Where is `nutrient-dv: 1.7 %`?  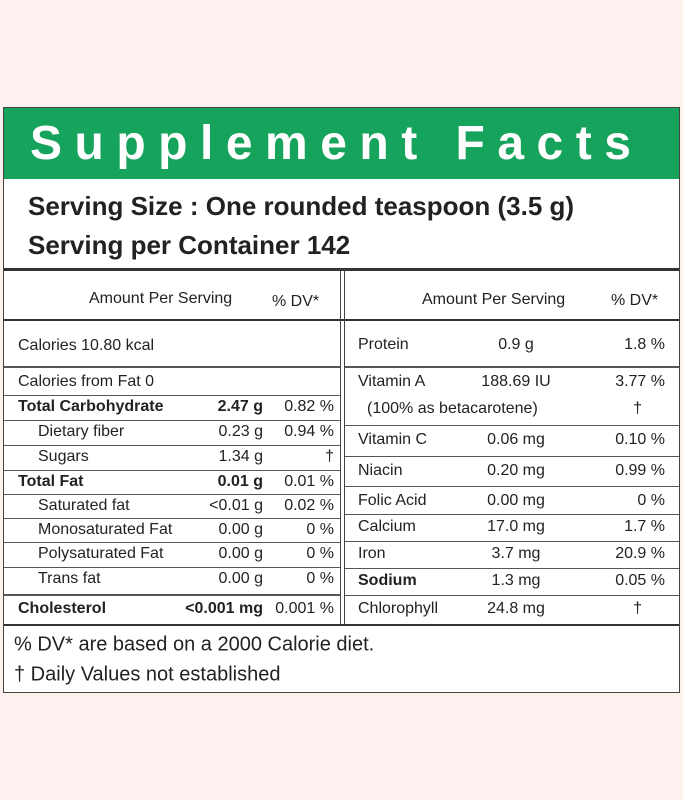
nutrient-dv: 1.7 % is located at coordinates (644, 526).